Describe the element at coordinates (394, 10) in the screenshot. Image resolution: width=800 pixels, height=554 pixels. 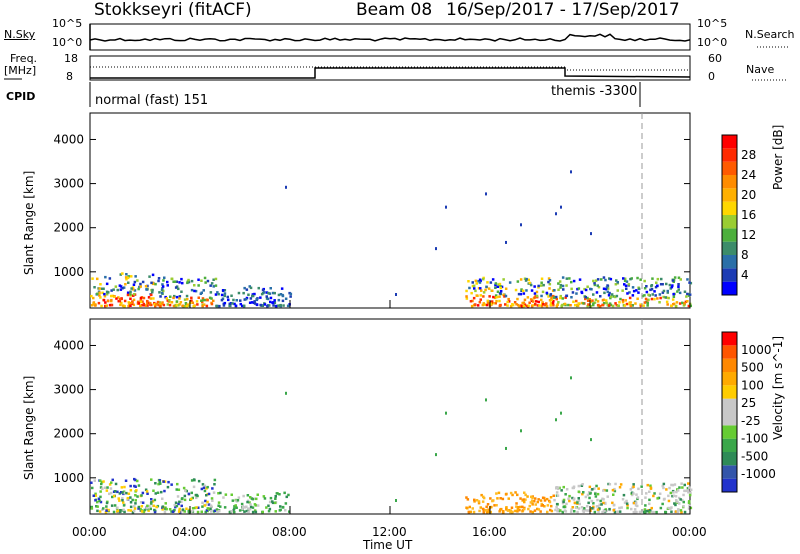
I see `beam-label: Beam 08` at that location.